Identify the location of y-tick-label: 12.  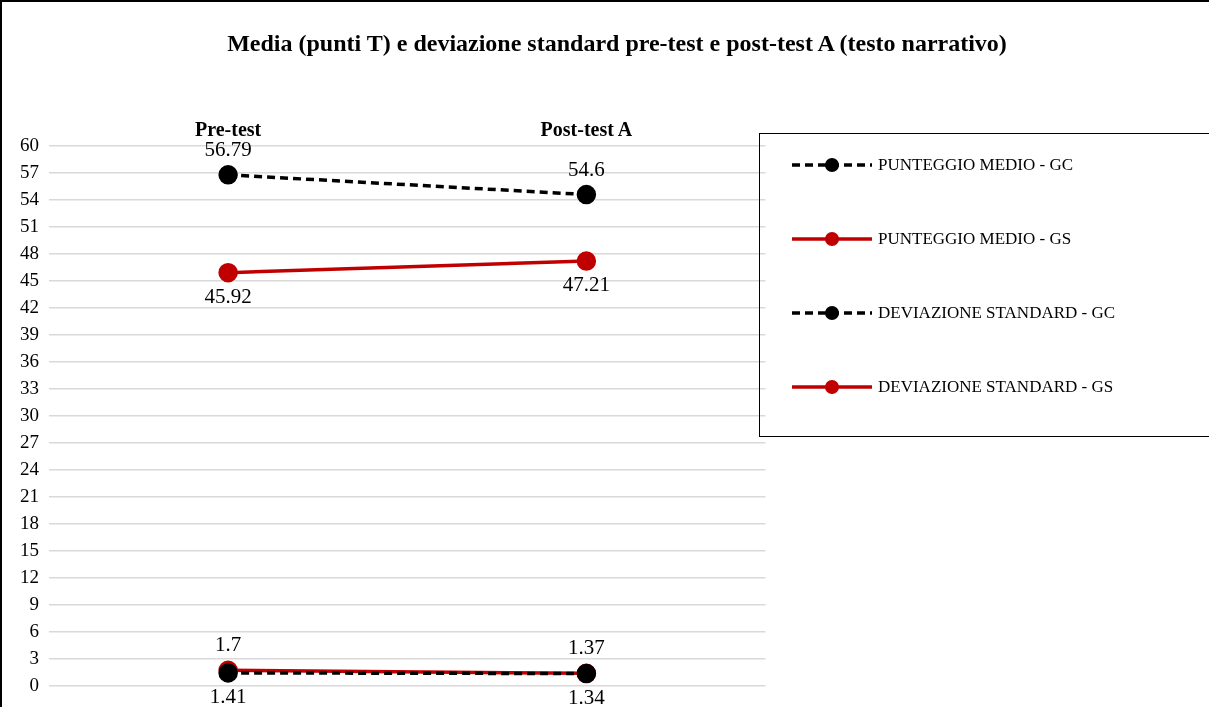
(29, 576).